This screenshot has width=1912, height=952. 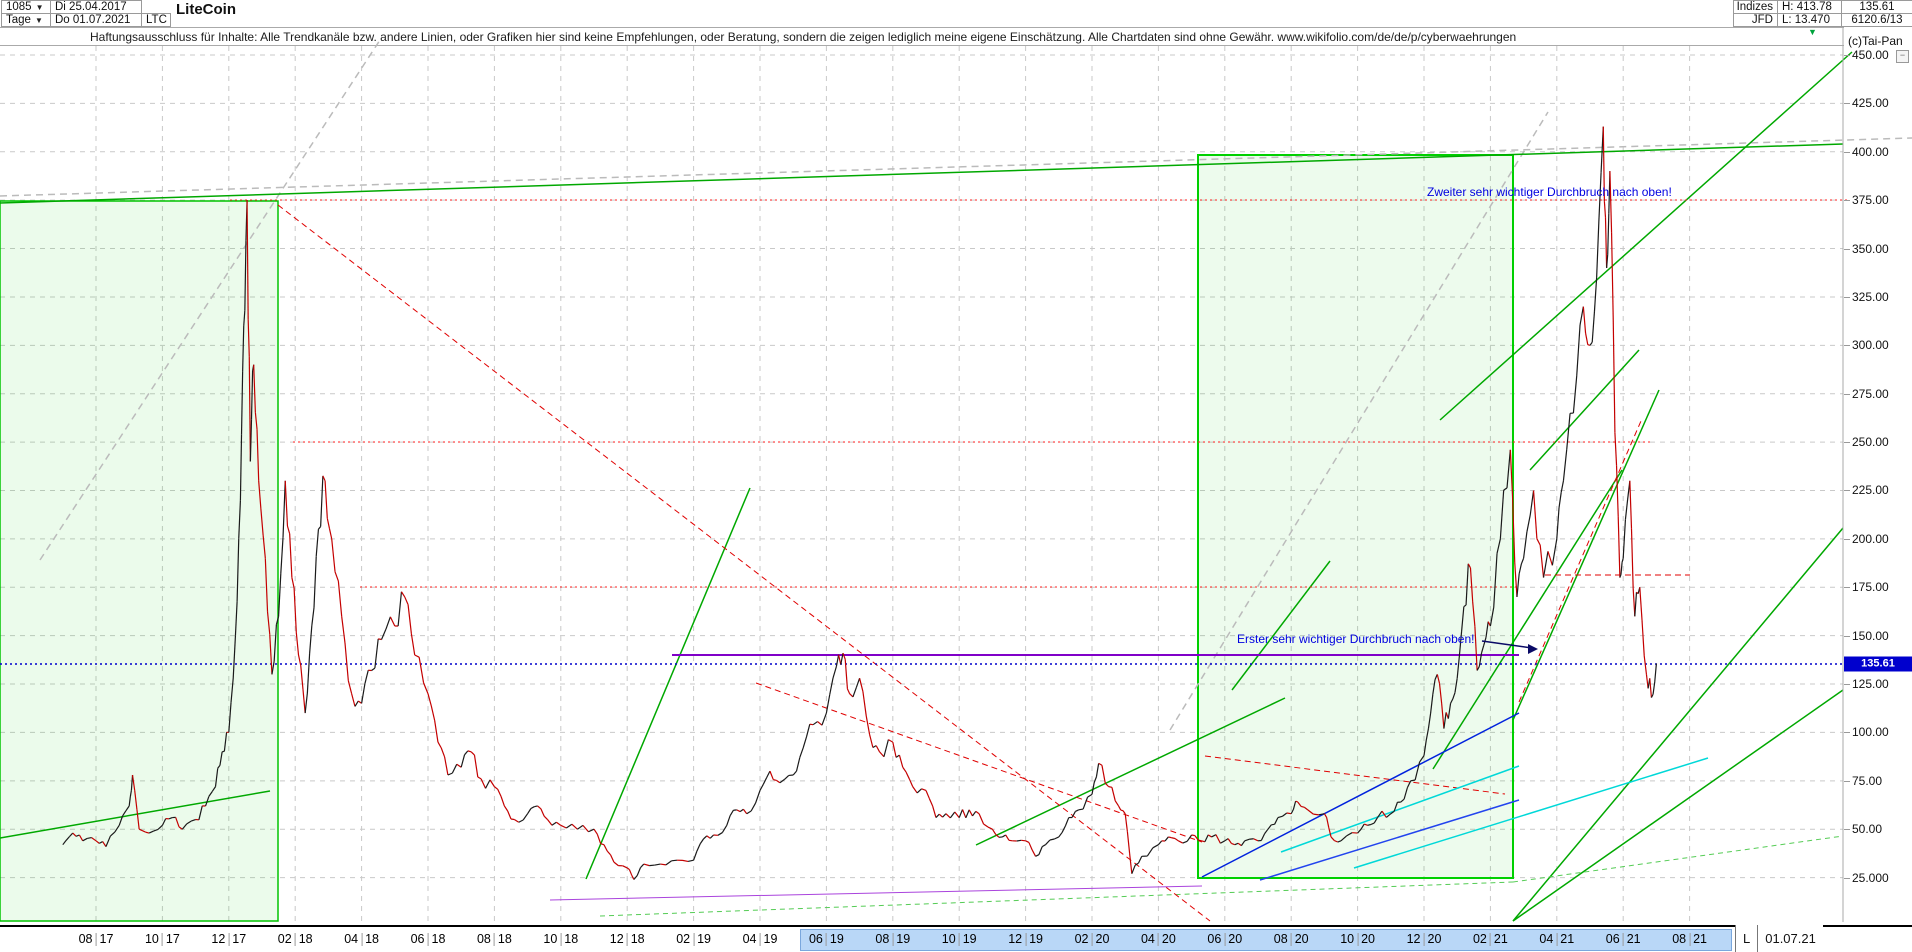 What do you see at coordinates (494, 939) in the screenshot?
I see `time-scale-label: 08 18` at bounding box center [494, 939].